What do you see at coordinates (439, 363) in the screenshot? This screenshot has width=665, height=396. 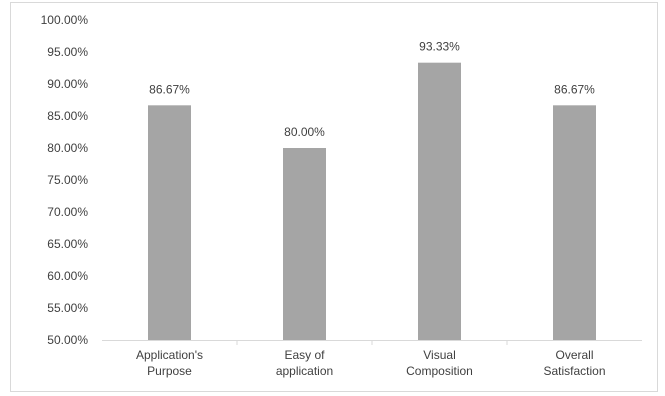 I see `x-category-label: Visual Composition` at bounding box center [439, 363].